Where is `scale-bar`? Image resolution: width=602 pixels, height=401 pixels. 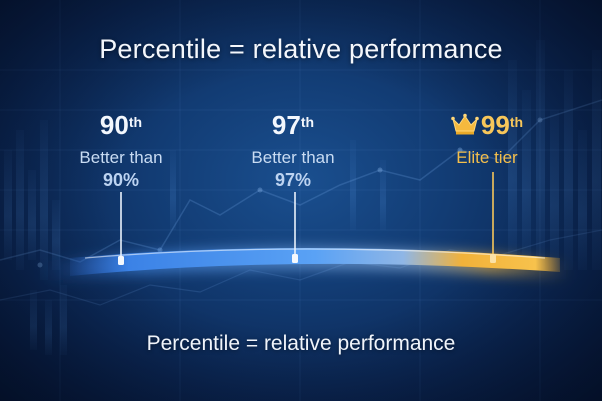 scale-bar is located at coordinates (315, 262).